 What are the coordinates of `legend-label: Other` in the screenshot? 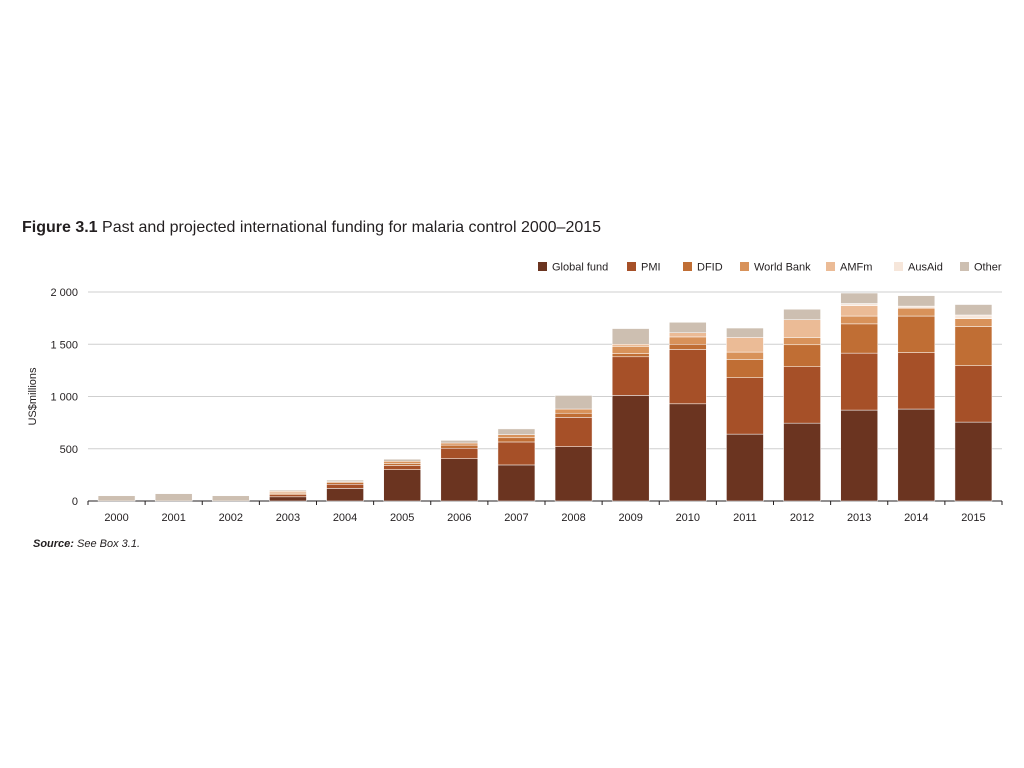 It's located at (988, 268).